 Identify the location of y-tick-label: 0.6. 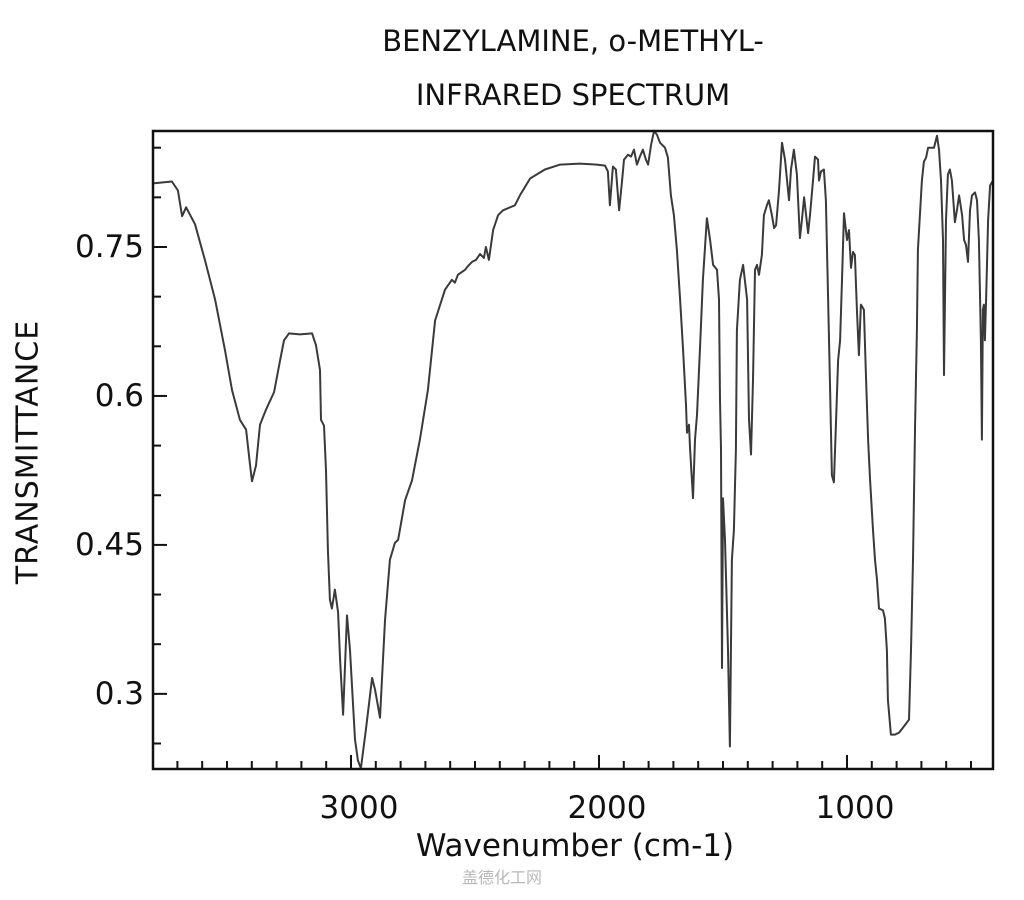
(119, 395).